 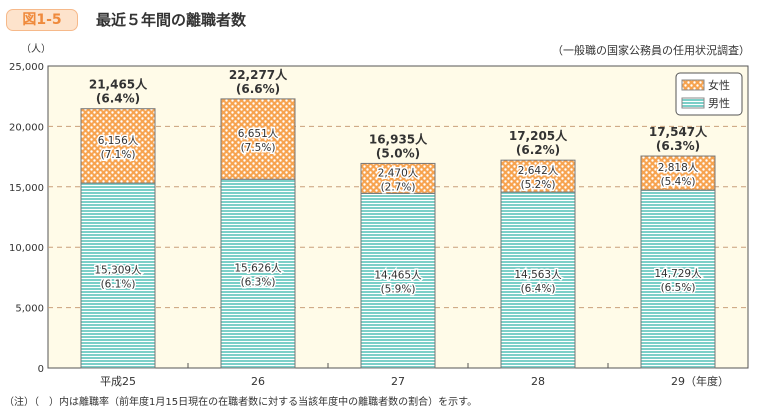 I want to click on y-tick-label: 20,000, so click(x=26, y=127).